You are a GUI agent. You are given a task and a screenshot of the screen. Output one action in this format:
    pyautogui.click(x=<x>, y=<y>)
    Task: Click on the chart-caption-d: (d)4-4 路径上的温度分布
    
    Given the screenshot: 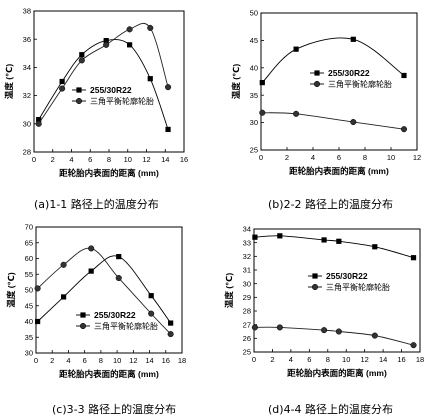 What is the action you would take?
    pyautogui.click(x=331, y=409)
    